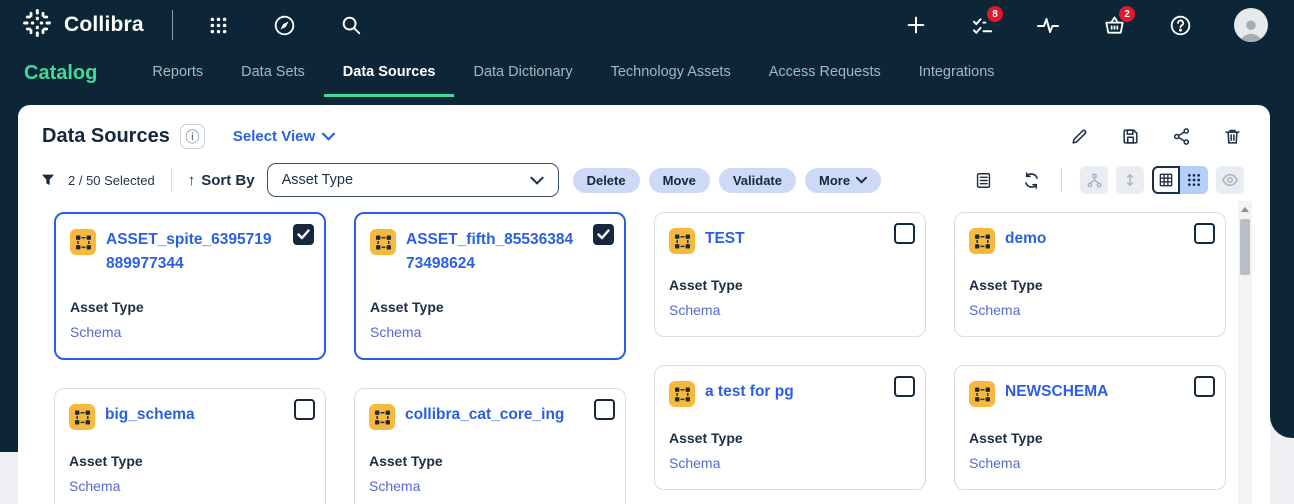 This screenshot has height=504, width=1294. What do you see at coordinates (1061, 180) in the screenshot?
I see `tools-divider` at bounding box center [1061, 180].